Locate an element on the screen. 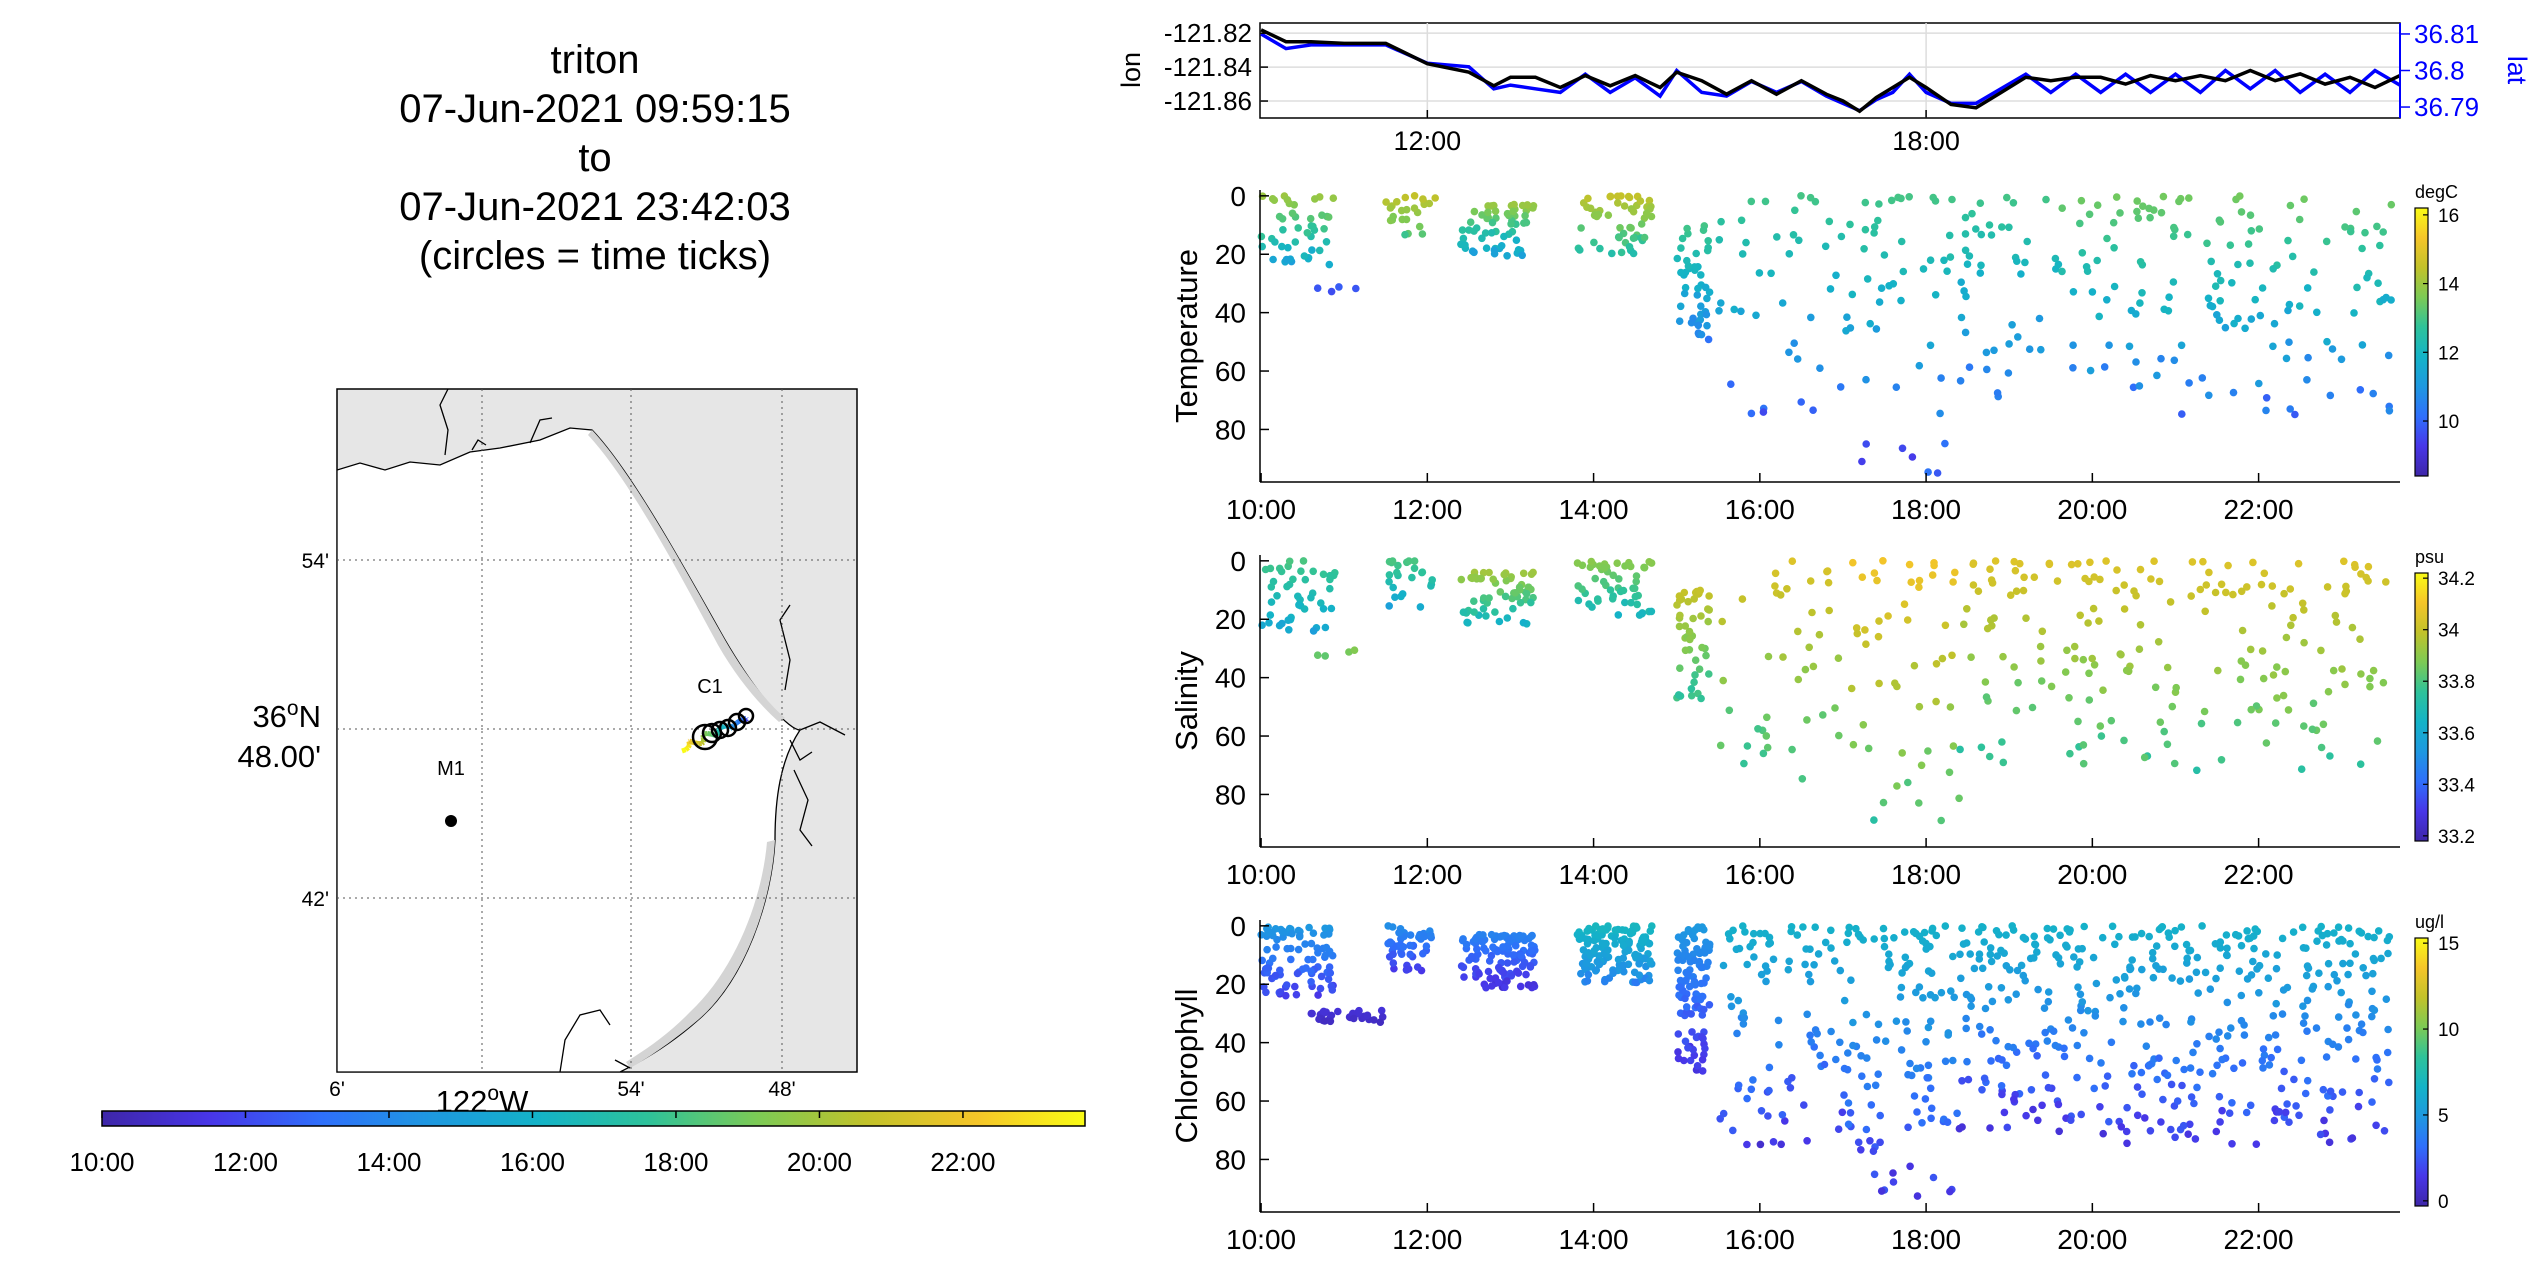  river-east is located at coordinates (812, 725).